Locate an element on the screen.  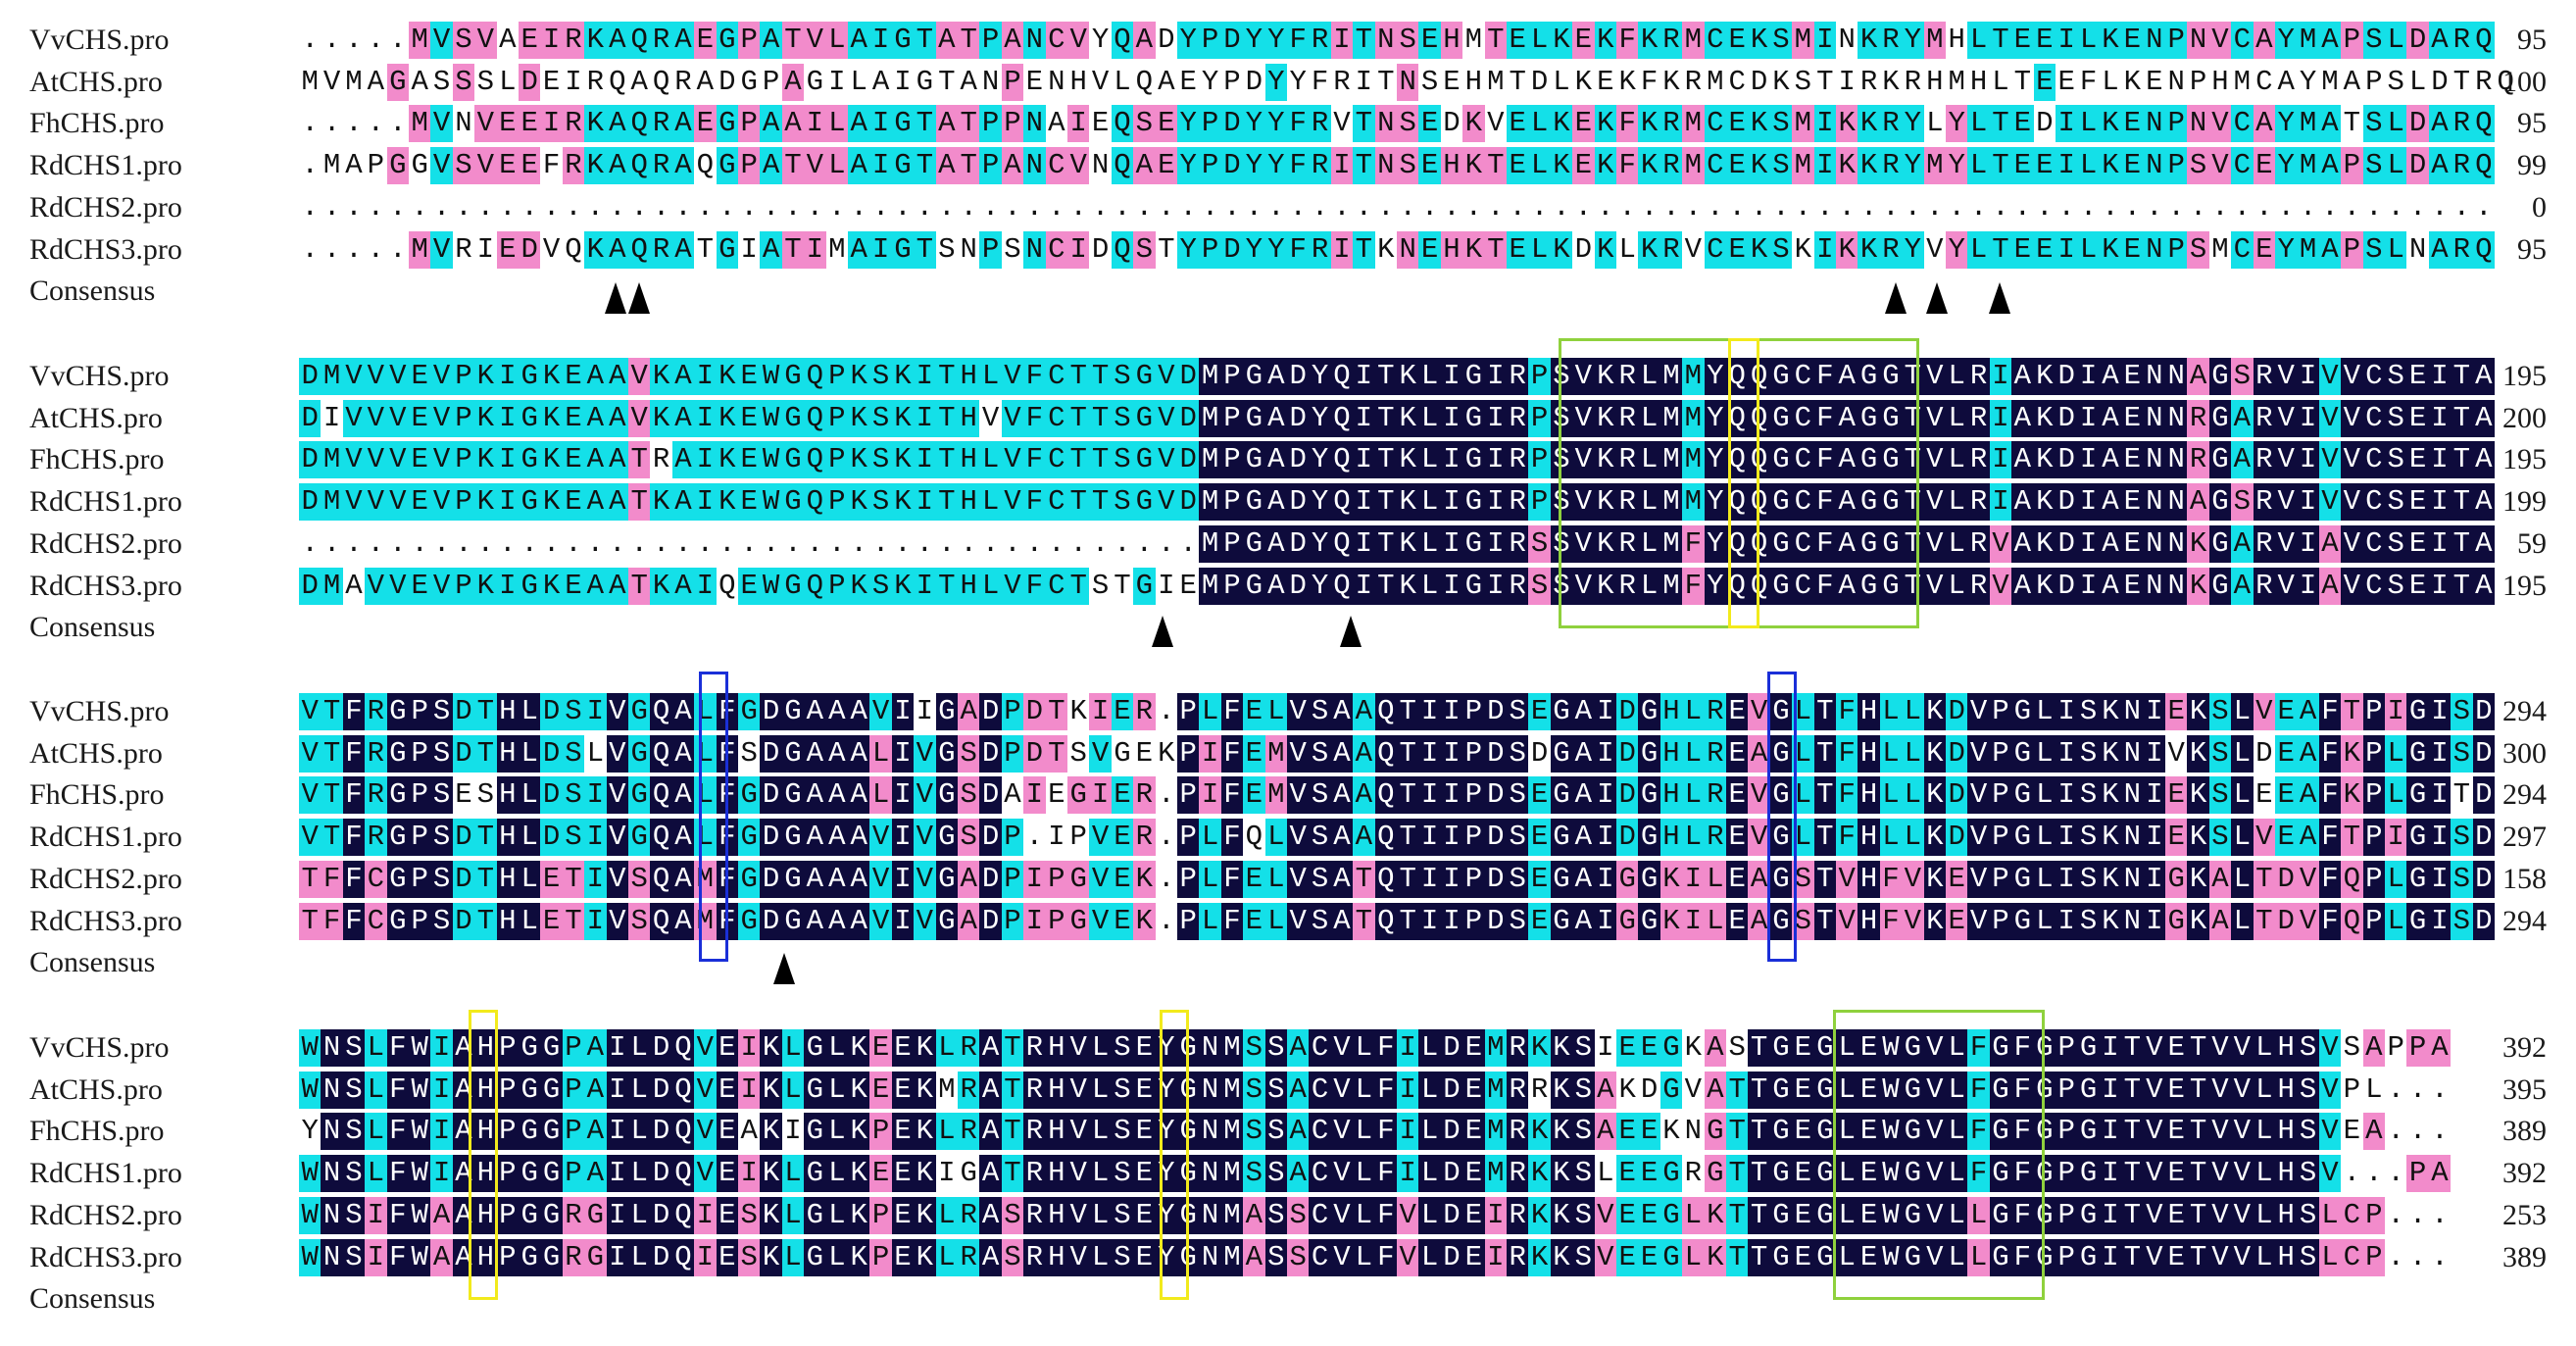
residue: W is located at coordinates (310, 1048).